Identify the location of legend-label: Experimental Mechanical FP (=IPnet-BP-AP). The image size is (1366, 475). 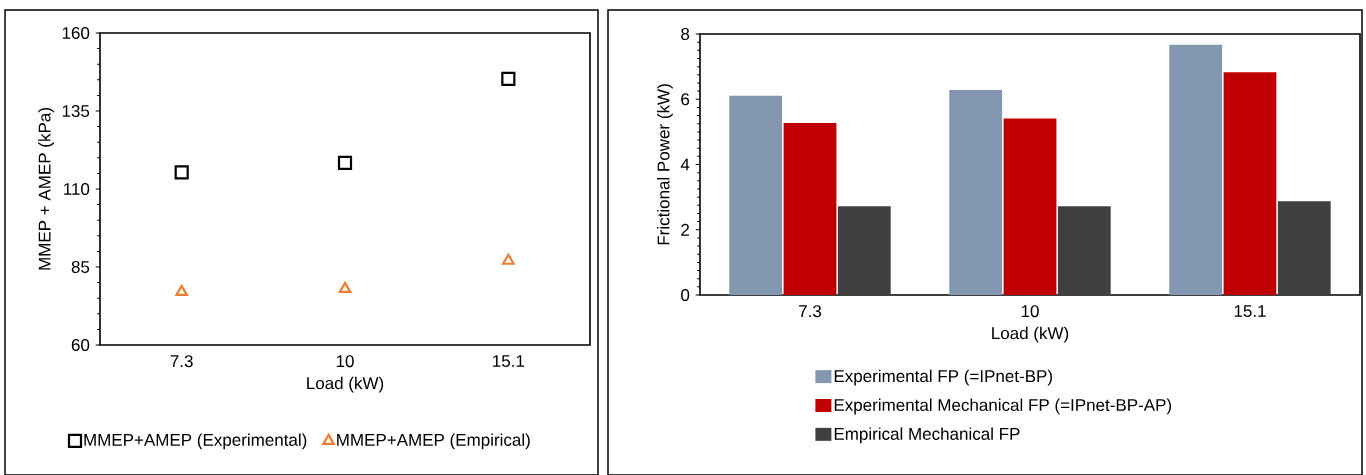
(1003, 406).